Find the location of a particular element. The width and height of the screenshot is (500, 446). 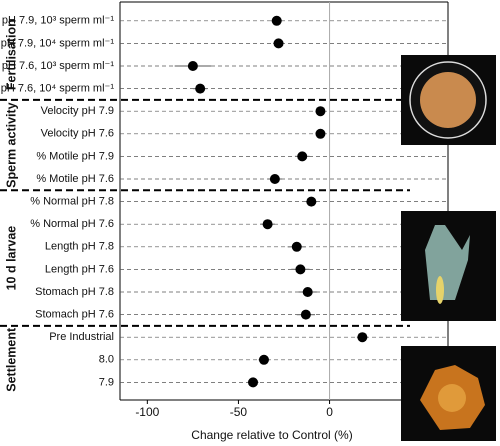

group-label: Sperm activity is located at coordinates (11, 145).